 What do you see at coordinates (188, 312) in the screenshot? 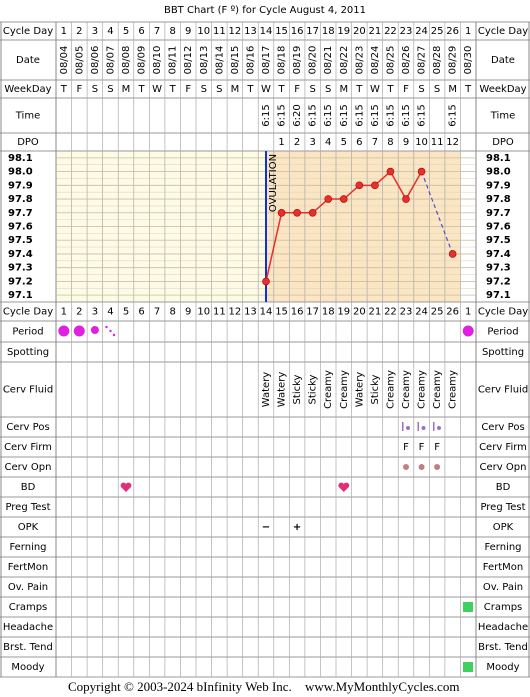
I see `cycle-days-cell: 9` at bounding box center [188, 312].